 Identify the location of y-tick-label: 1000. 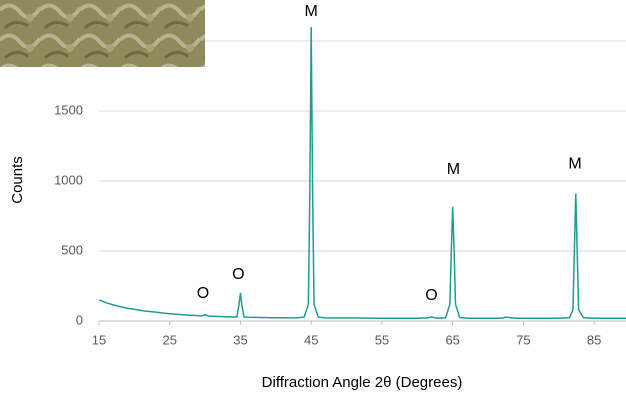
(68, 179).